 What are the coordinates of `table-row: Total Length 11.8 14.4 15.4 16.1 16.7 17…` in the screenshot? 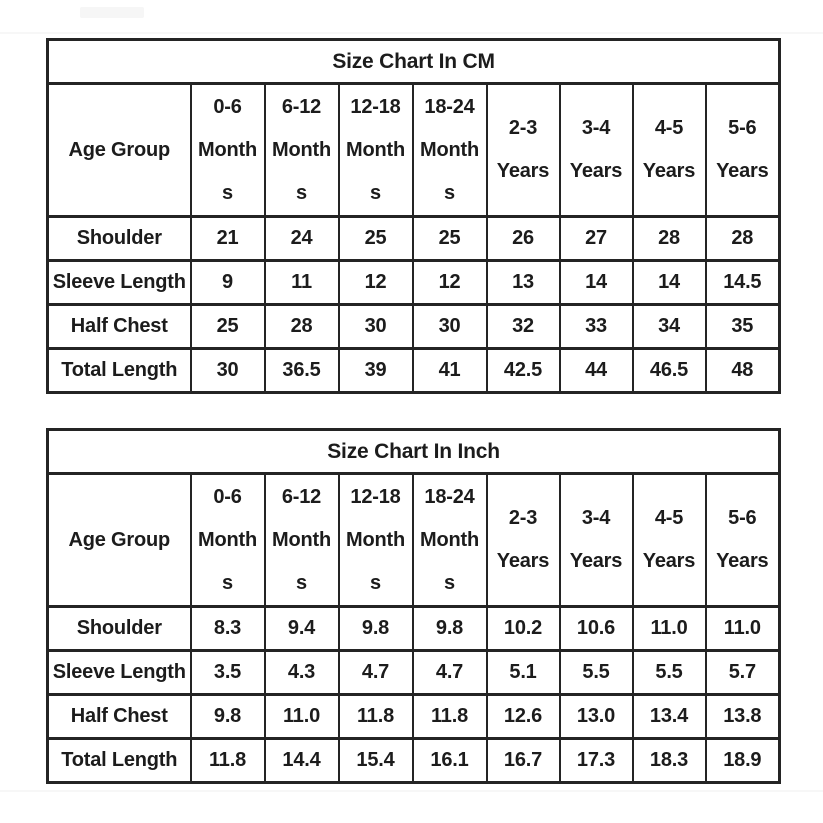 It's located at (413, 760).